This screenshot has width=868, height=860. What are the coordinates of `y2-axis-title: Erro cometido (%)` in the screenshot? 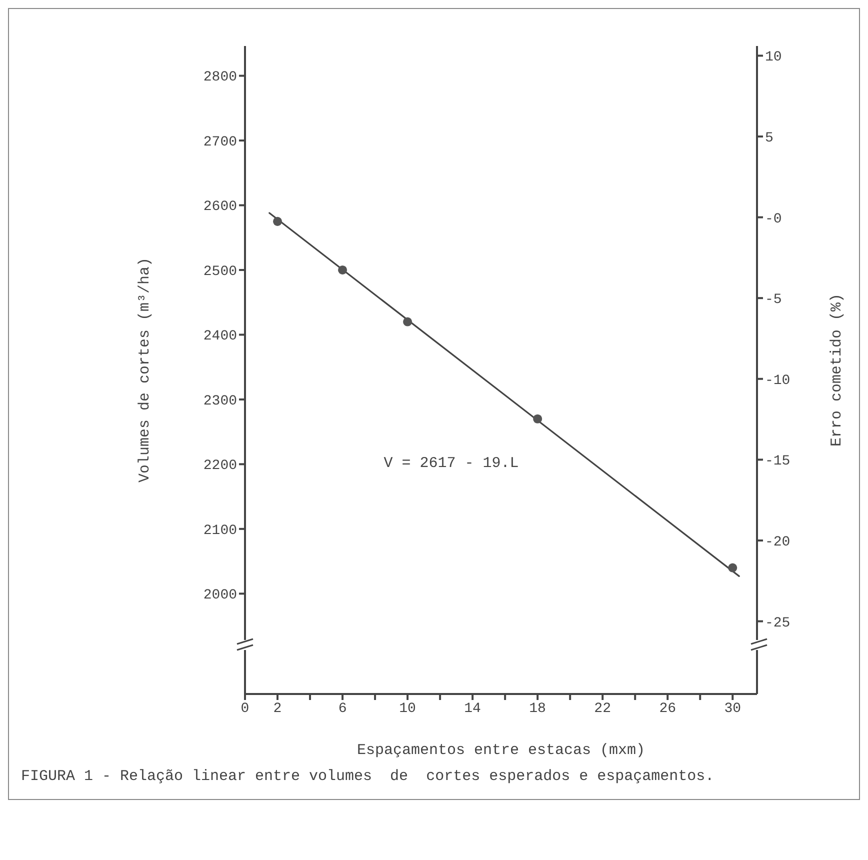 It's located at (837, 370).